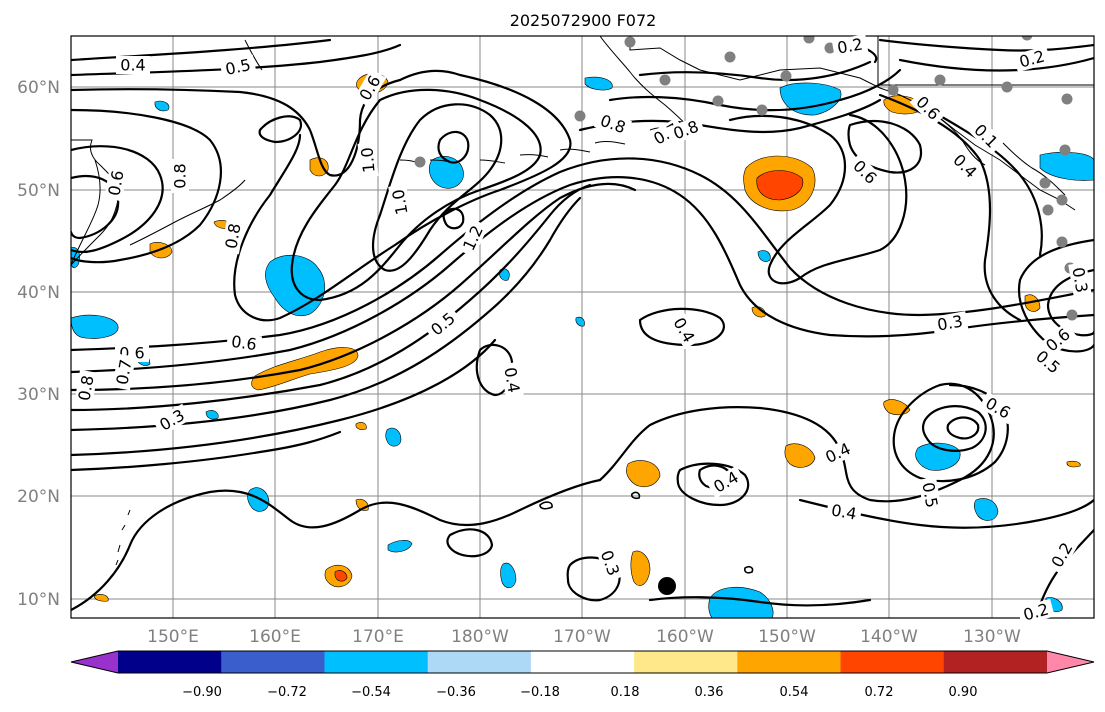 This screenshot has width=1105, height=712. What do you see at coordinates (850, 45) in the screenshot?
I see `contour-label: 0.2` at bounding box center [850, 45].